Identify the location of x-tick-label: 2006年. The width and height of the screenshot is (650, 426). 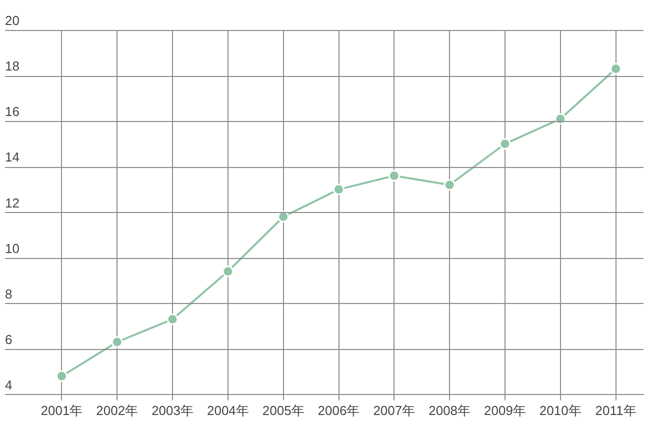
(339, 410).